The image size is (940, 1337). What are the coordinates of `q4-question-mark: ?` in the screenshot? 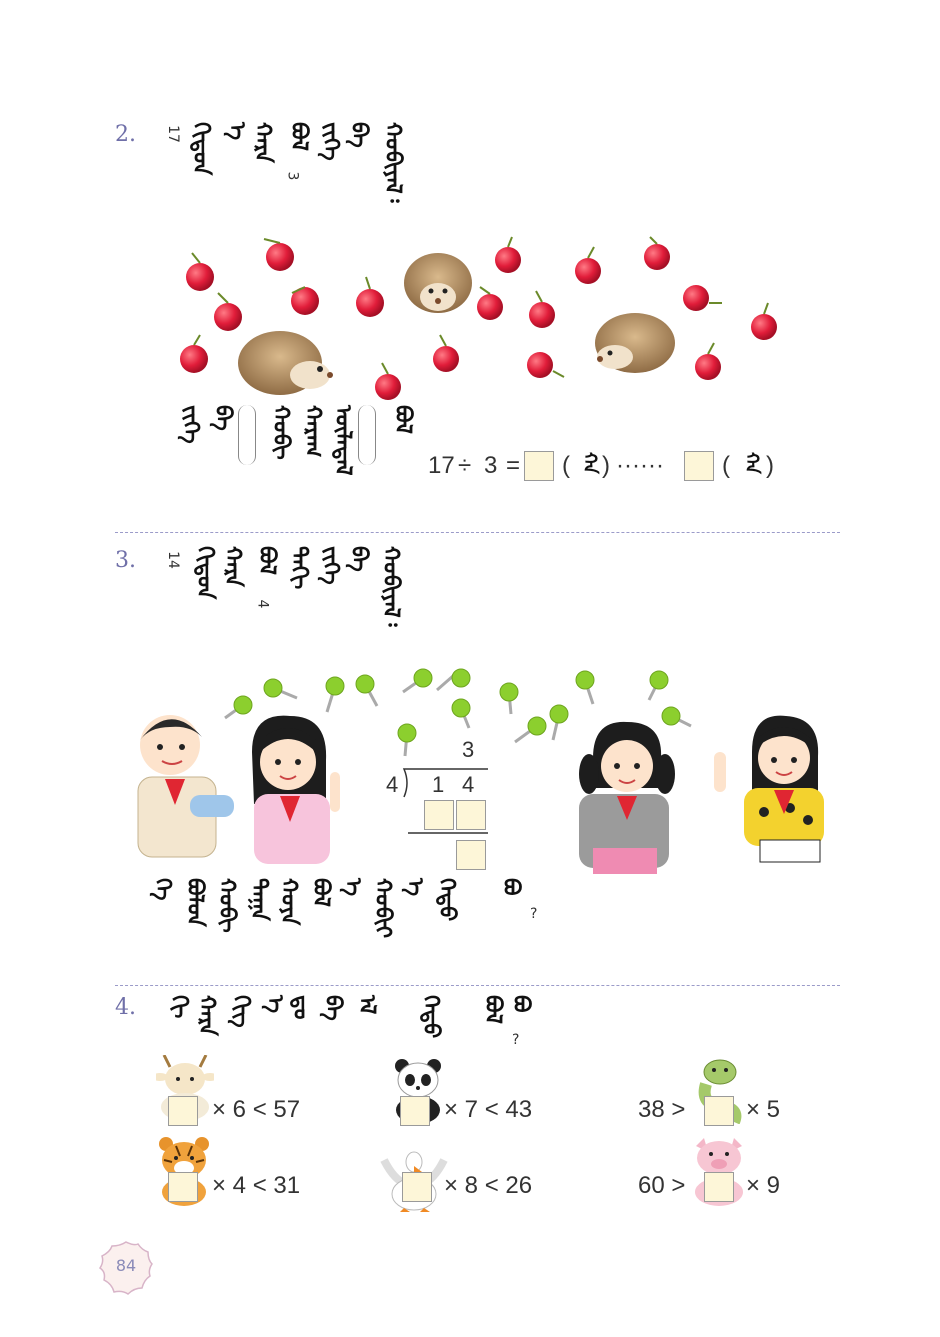 It's located at (516, 1040).